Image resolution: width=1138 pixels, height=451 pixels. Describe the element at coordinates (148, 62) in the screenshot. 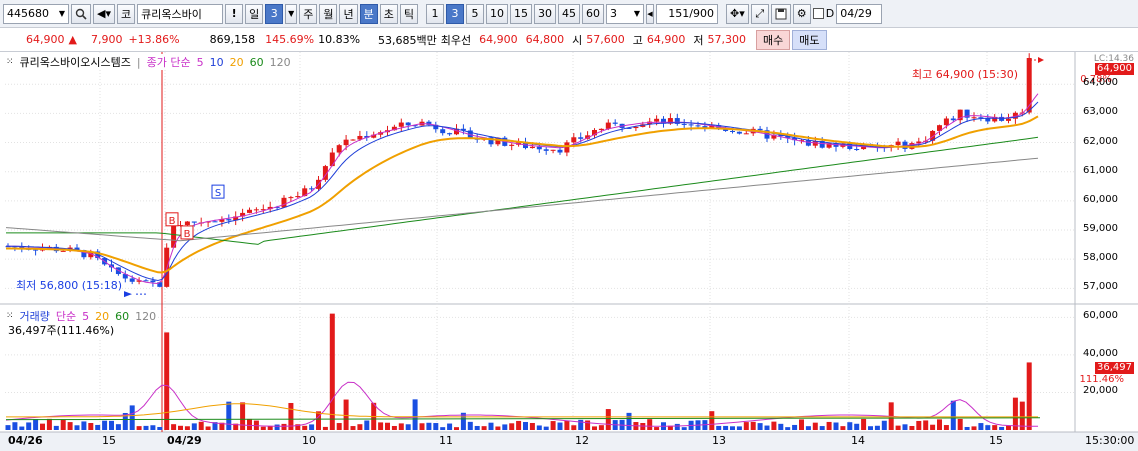

I see `price-legend: ⁙ 큐리옥스바이오시스템즈 | 종가 단순 5 10 20 60 120` at that location.